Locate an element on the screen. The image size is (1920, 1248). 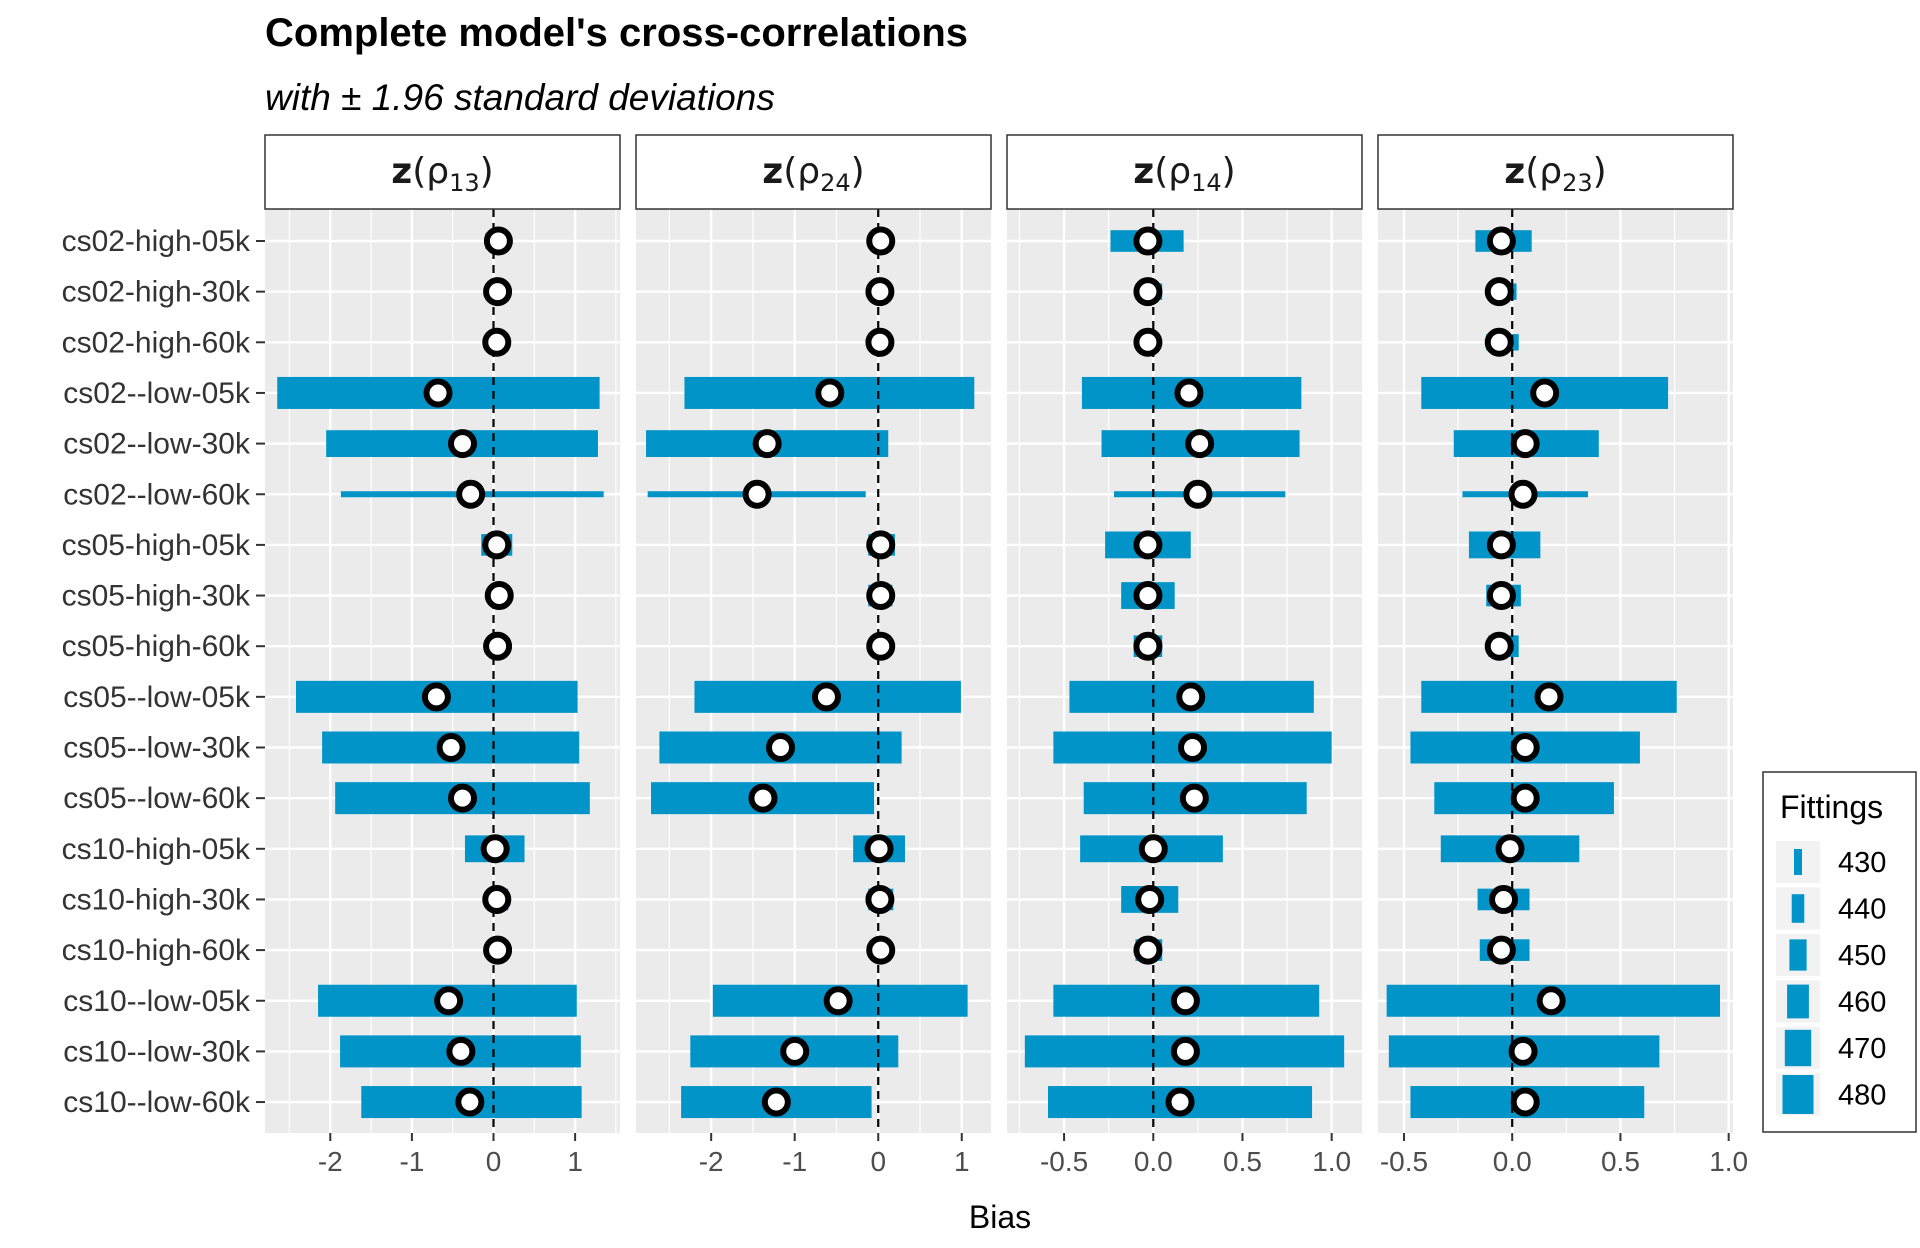
y-tick-label: cs05--low-30k is located at coordinates (157, 748).